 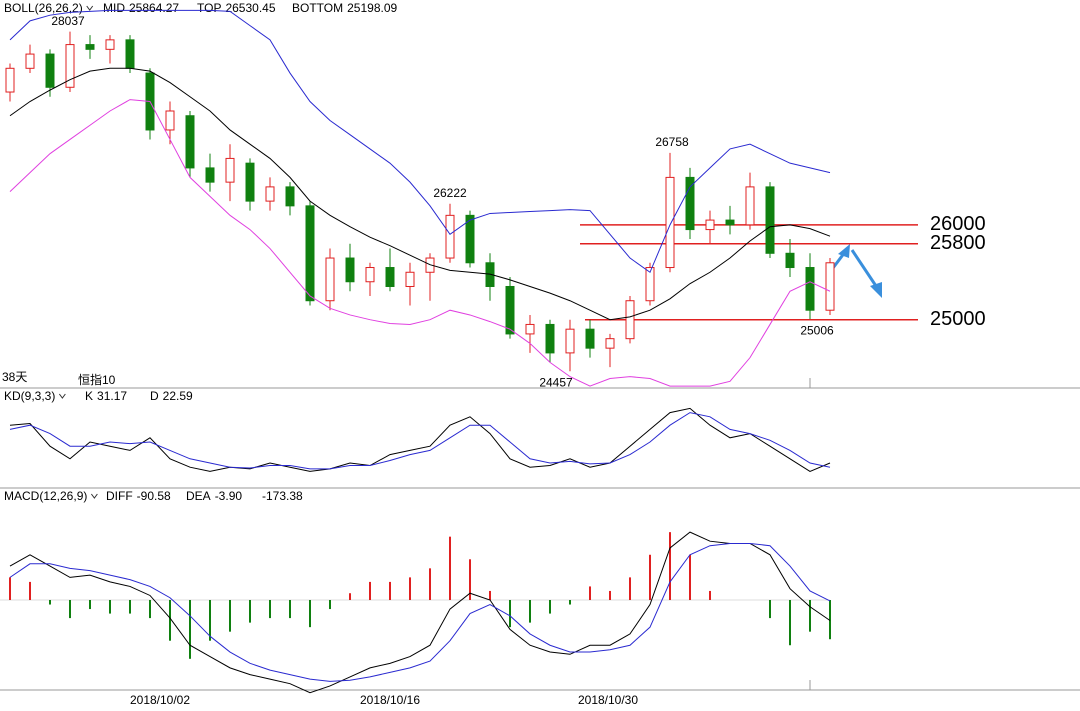 What do you see at coordinates (154, 396) in the screenshot?
I see `stat-label: D` at bounding box center [154, 396].